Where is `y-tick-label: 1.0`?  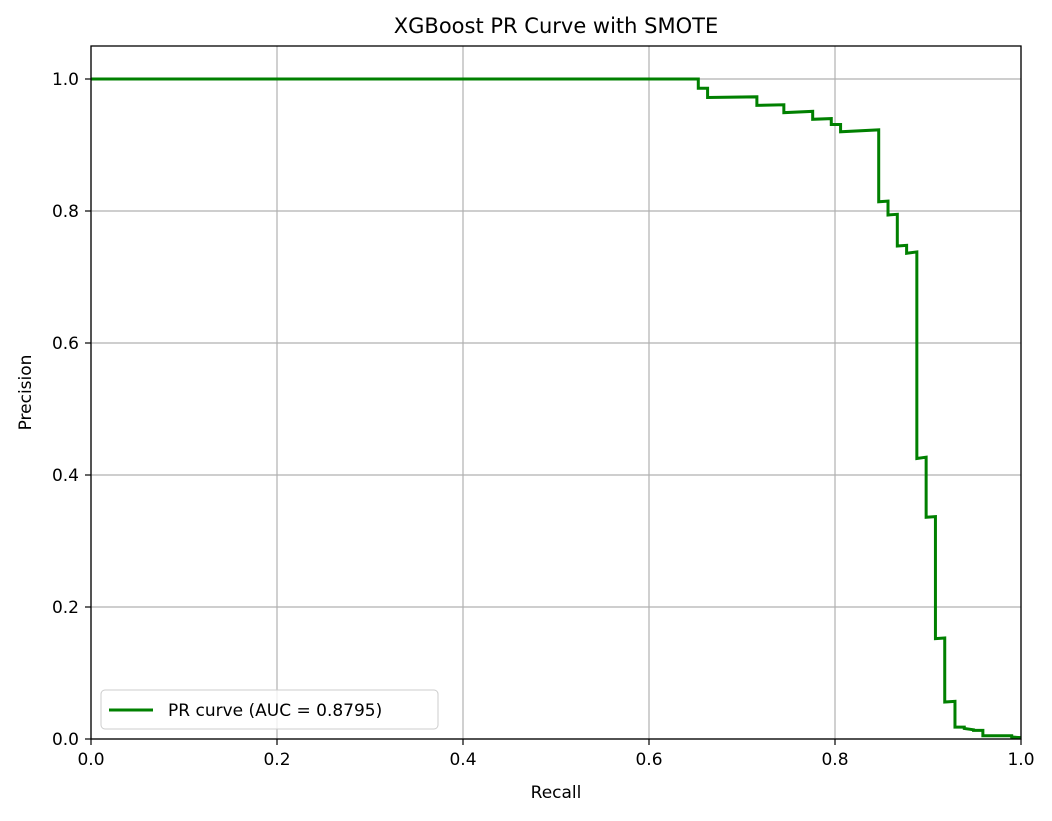 y-tick-label: 1.0 is located at coordinates (65, 80).